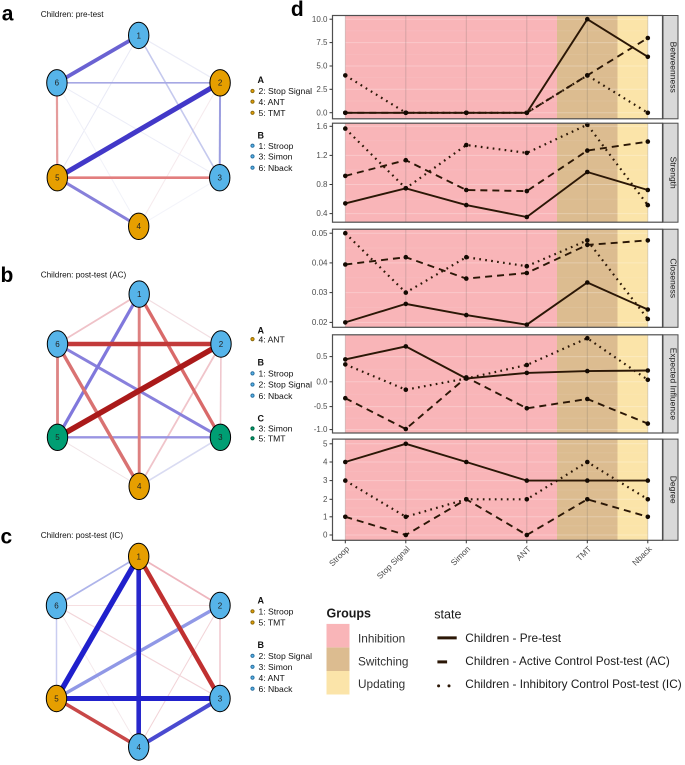  I want to click on svg-text: d, so click(297, 10).